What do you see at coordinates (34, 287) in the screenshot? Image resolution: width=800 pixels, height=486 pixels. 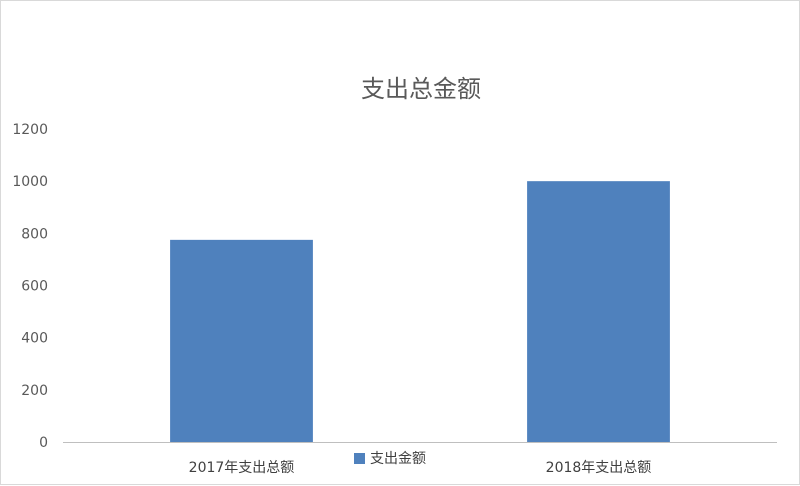 I see `y-tick-label: 600` at bounding box center [34, 287].